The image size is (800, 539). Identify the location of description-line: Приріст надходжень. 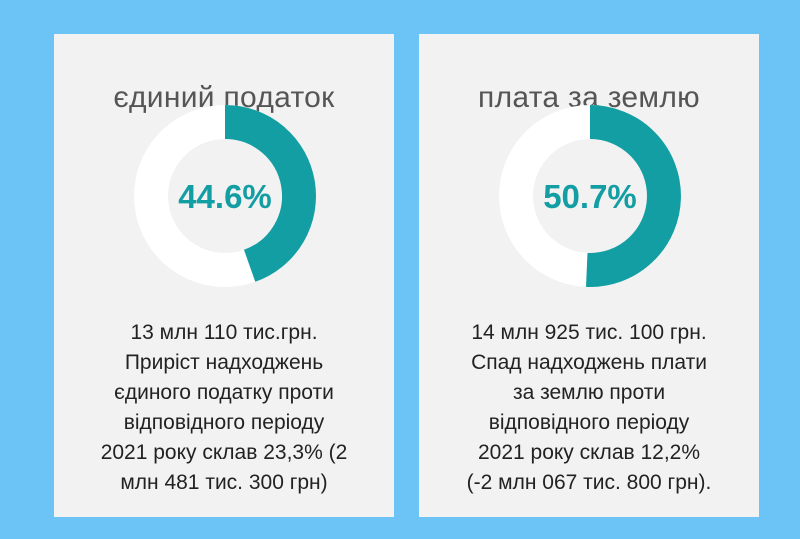
(224, 362).